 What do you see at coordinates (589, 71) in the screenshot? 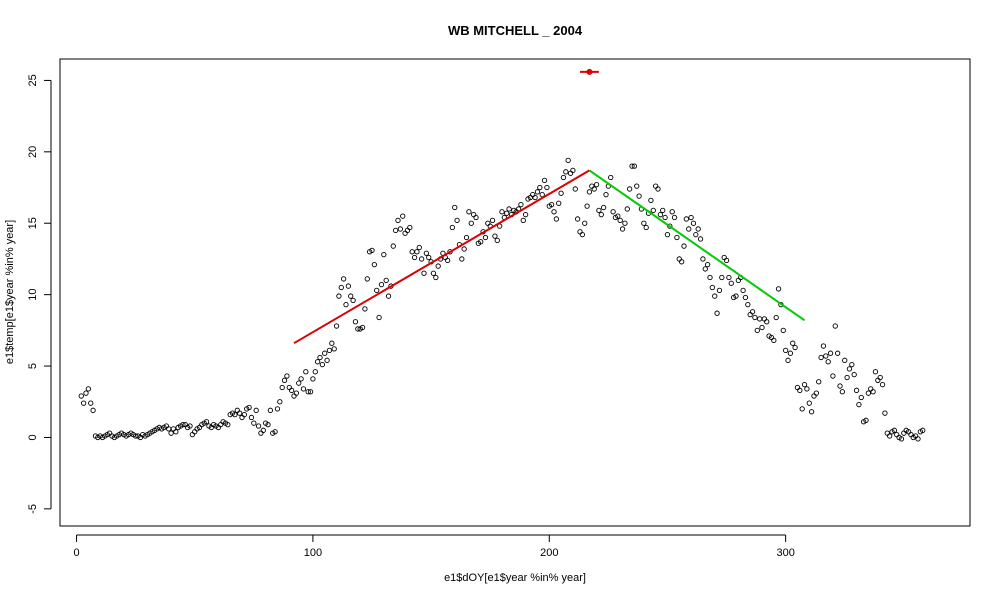
I see `marker-point` at bounding box center [589, 71].